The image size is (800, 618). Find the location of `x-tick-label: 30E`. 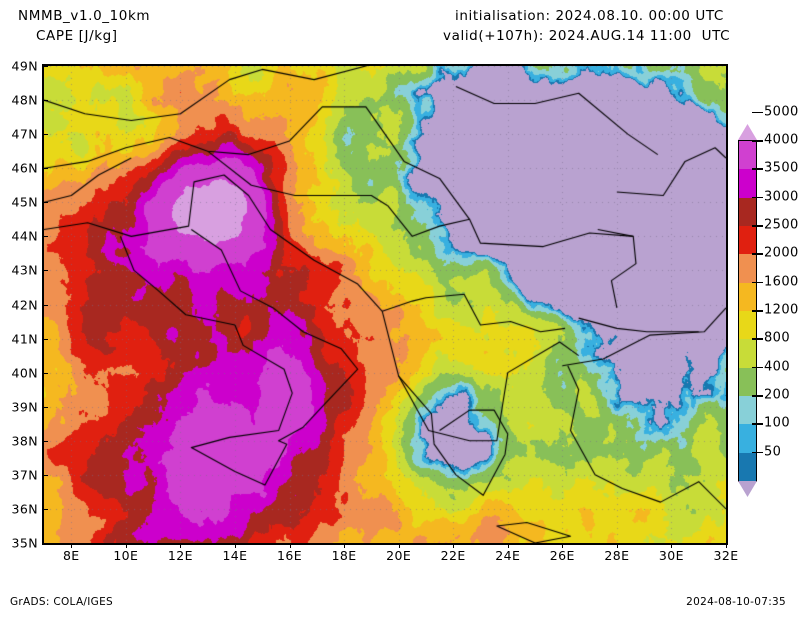

x-tick-label: 30E is located at coordinates (671, 555).